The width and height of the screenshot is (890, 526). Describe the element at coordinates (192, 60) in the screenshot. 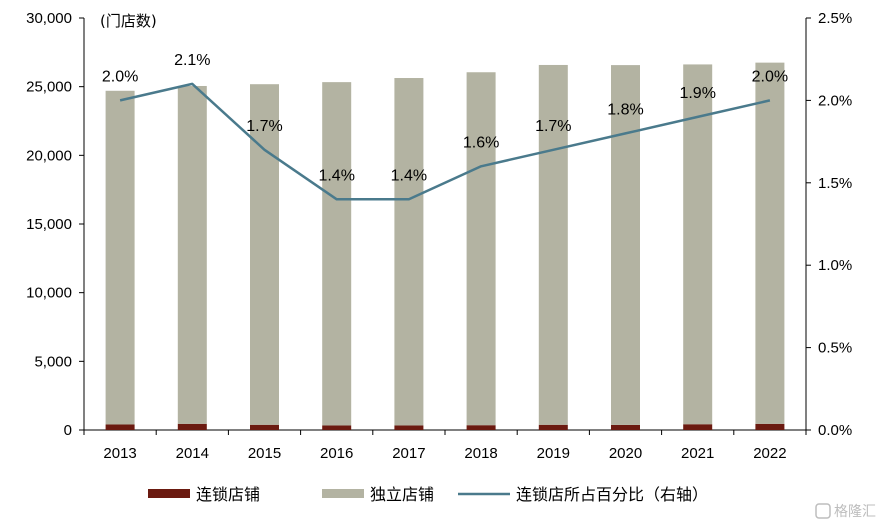

I see `percentage-label-2014: 2.1%` at that location.